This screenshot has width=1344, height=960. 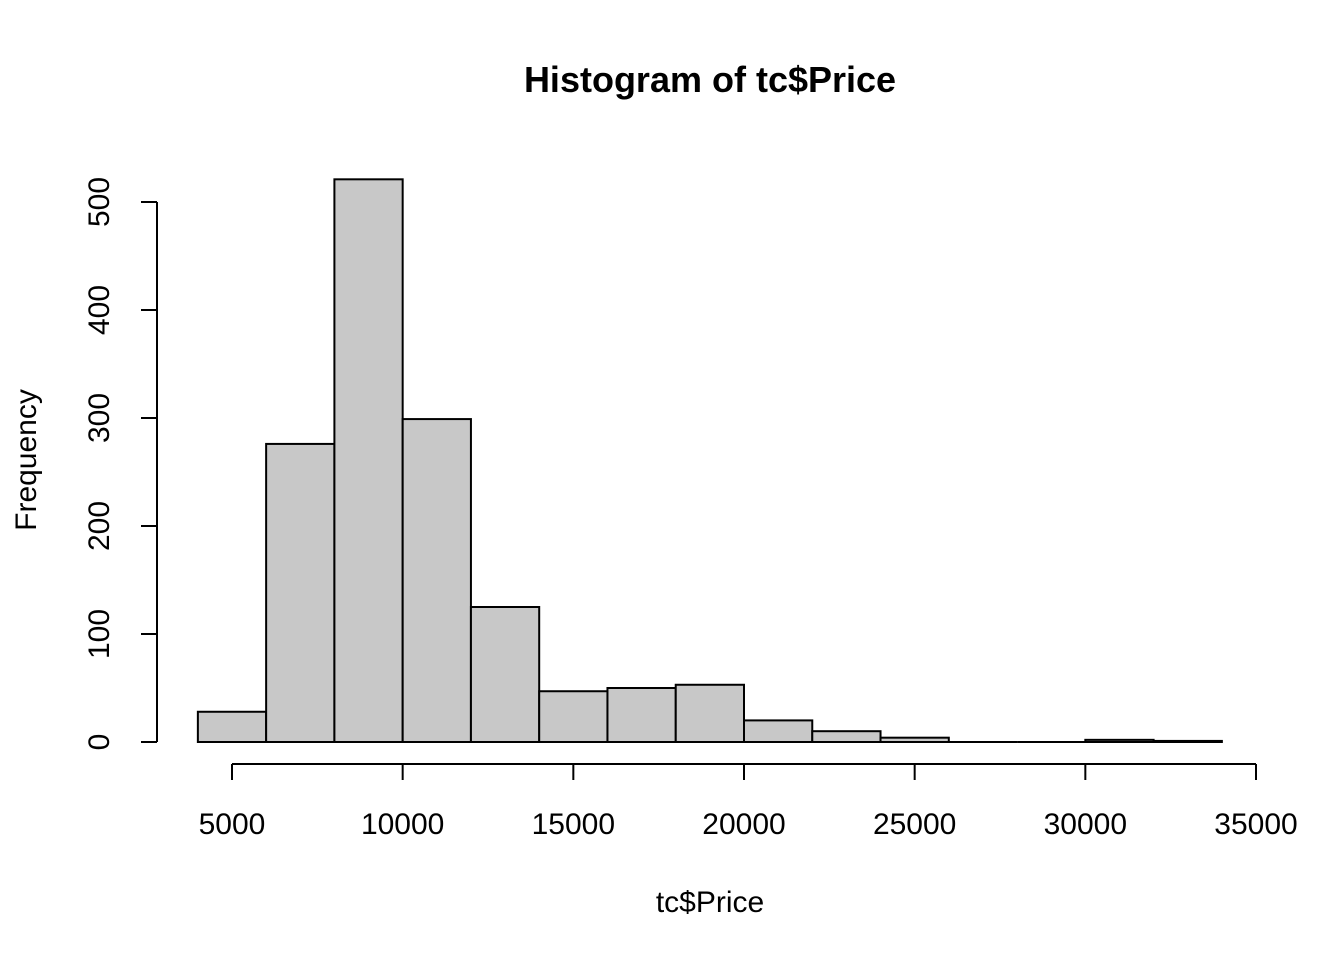 What do you see at coordinates (710, 79) in the screenshot?
I see `chart-title: Histogram of tc$Price` at bounding box center [710, 79].